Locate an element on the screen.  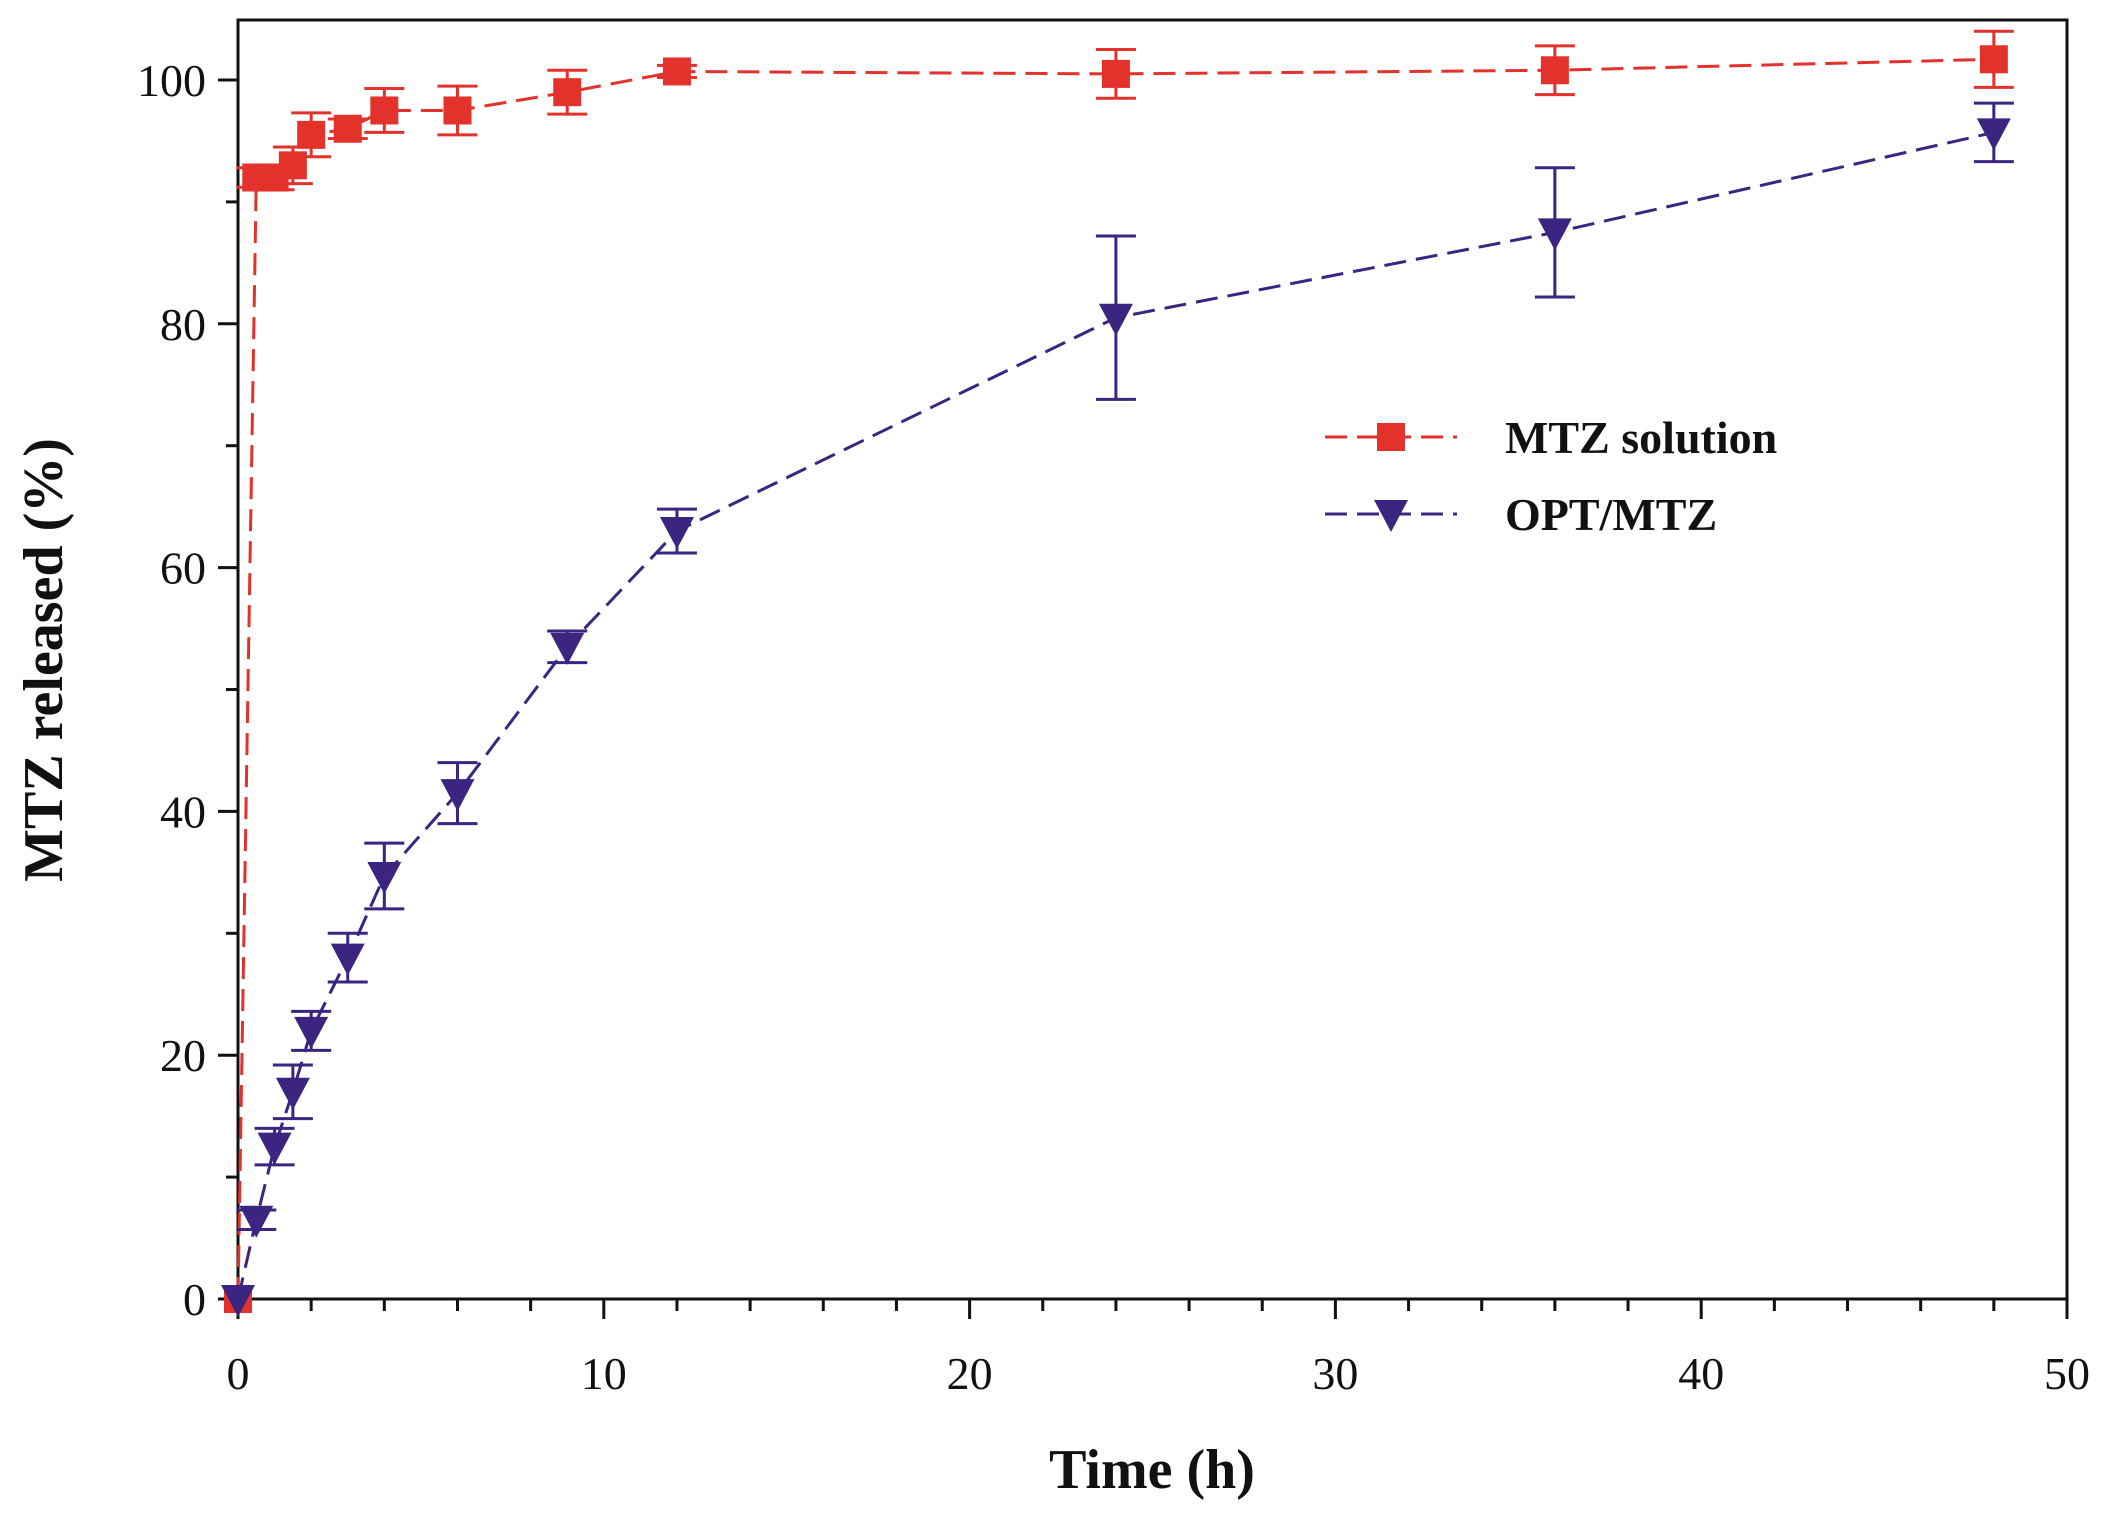
y-axis-label: MTZ released (%) is located at coordinates (44, 660).